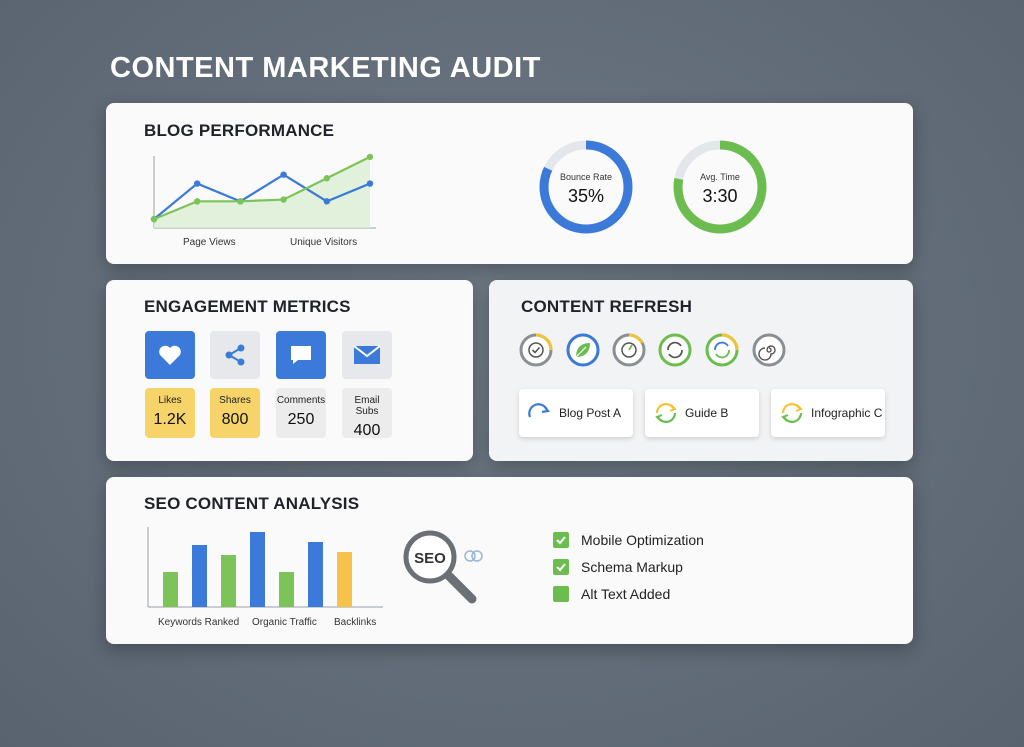 The image size is (1024, 747). I want to click on refresh-item-infographic-c: Infographic C, so click(828, 413).